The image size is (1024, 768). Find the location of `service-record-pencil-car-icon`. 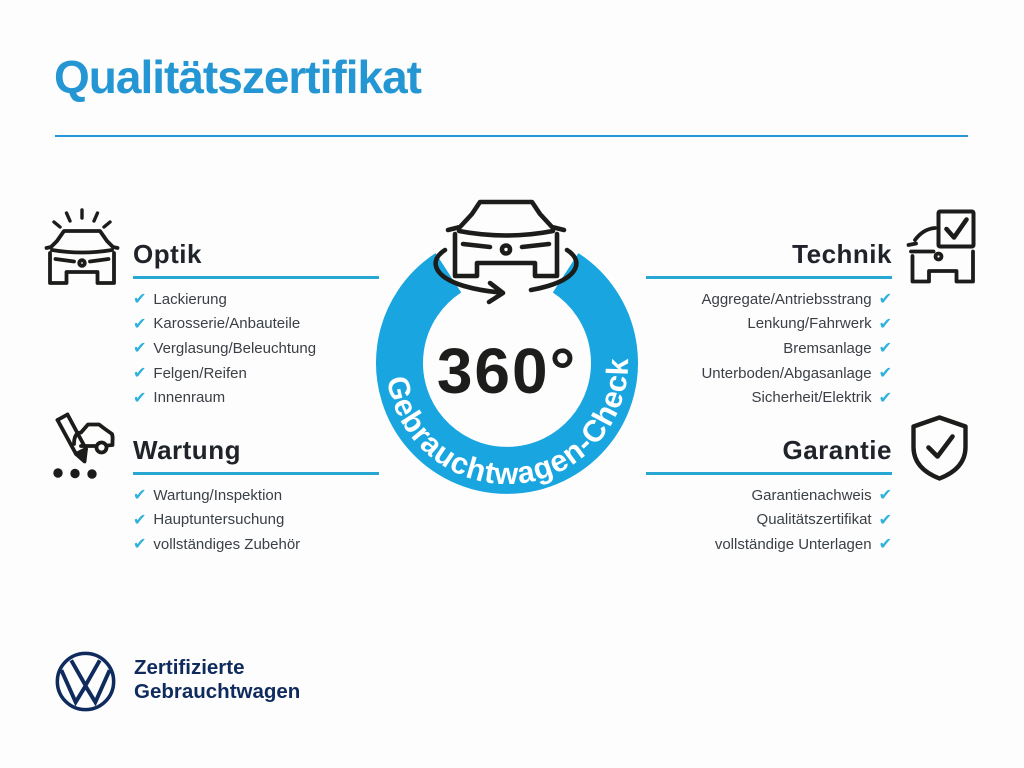

service-record-pencil-car-icon is located at coordinates (84, 445).